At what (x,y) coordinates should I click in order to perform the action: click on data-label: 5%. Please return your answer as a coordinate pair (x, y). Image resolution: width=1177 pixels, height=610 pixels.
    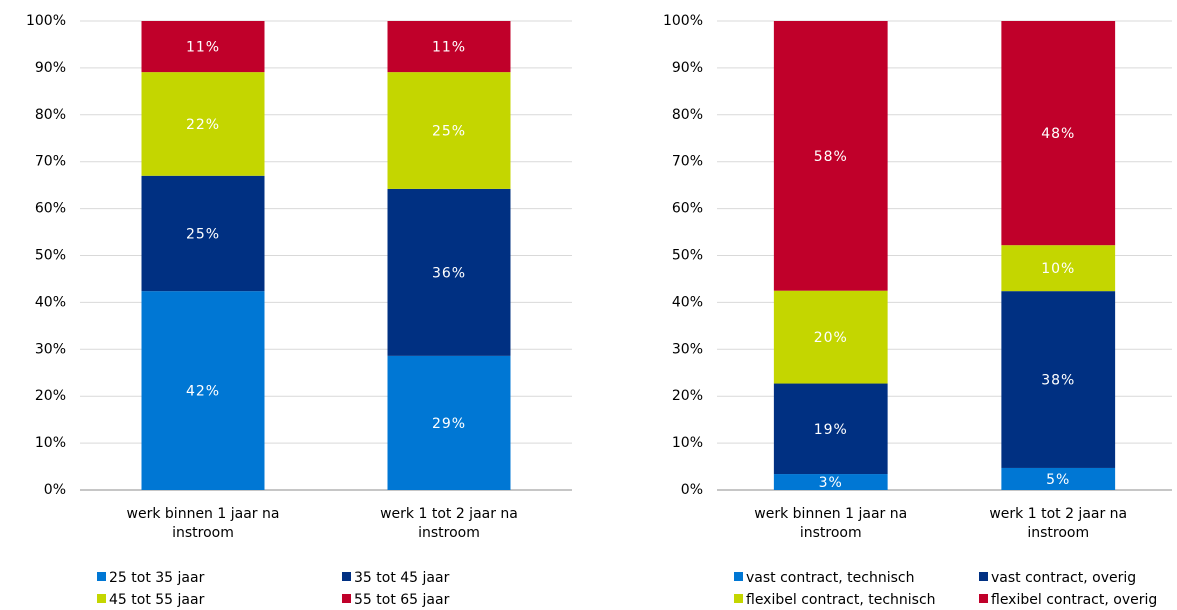
    Looking at the image, I should click on (1058, 480).